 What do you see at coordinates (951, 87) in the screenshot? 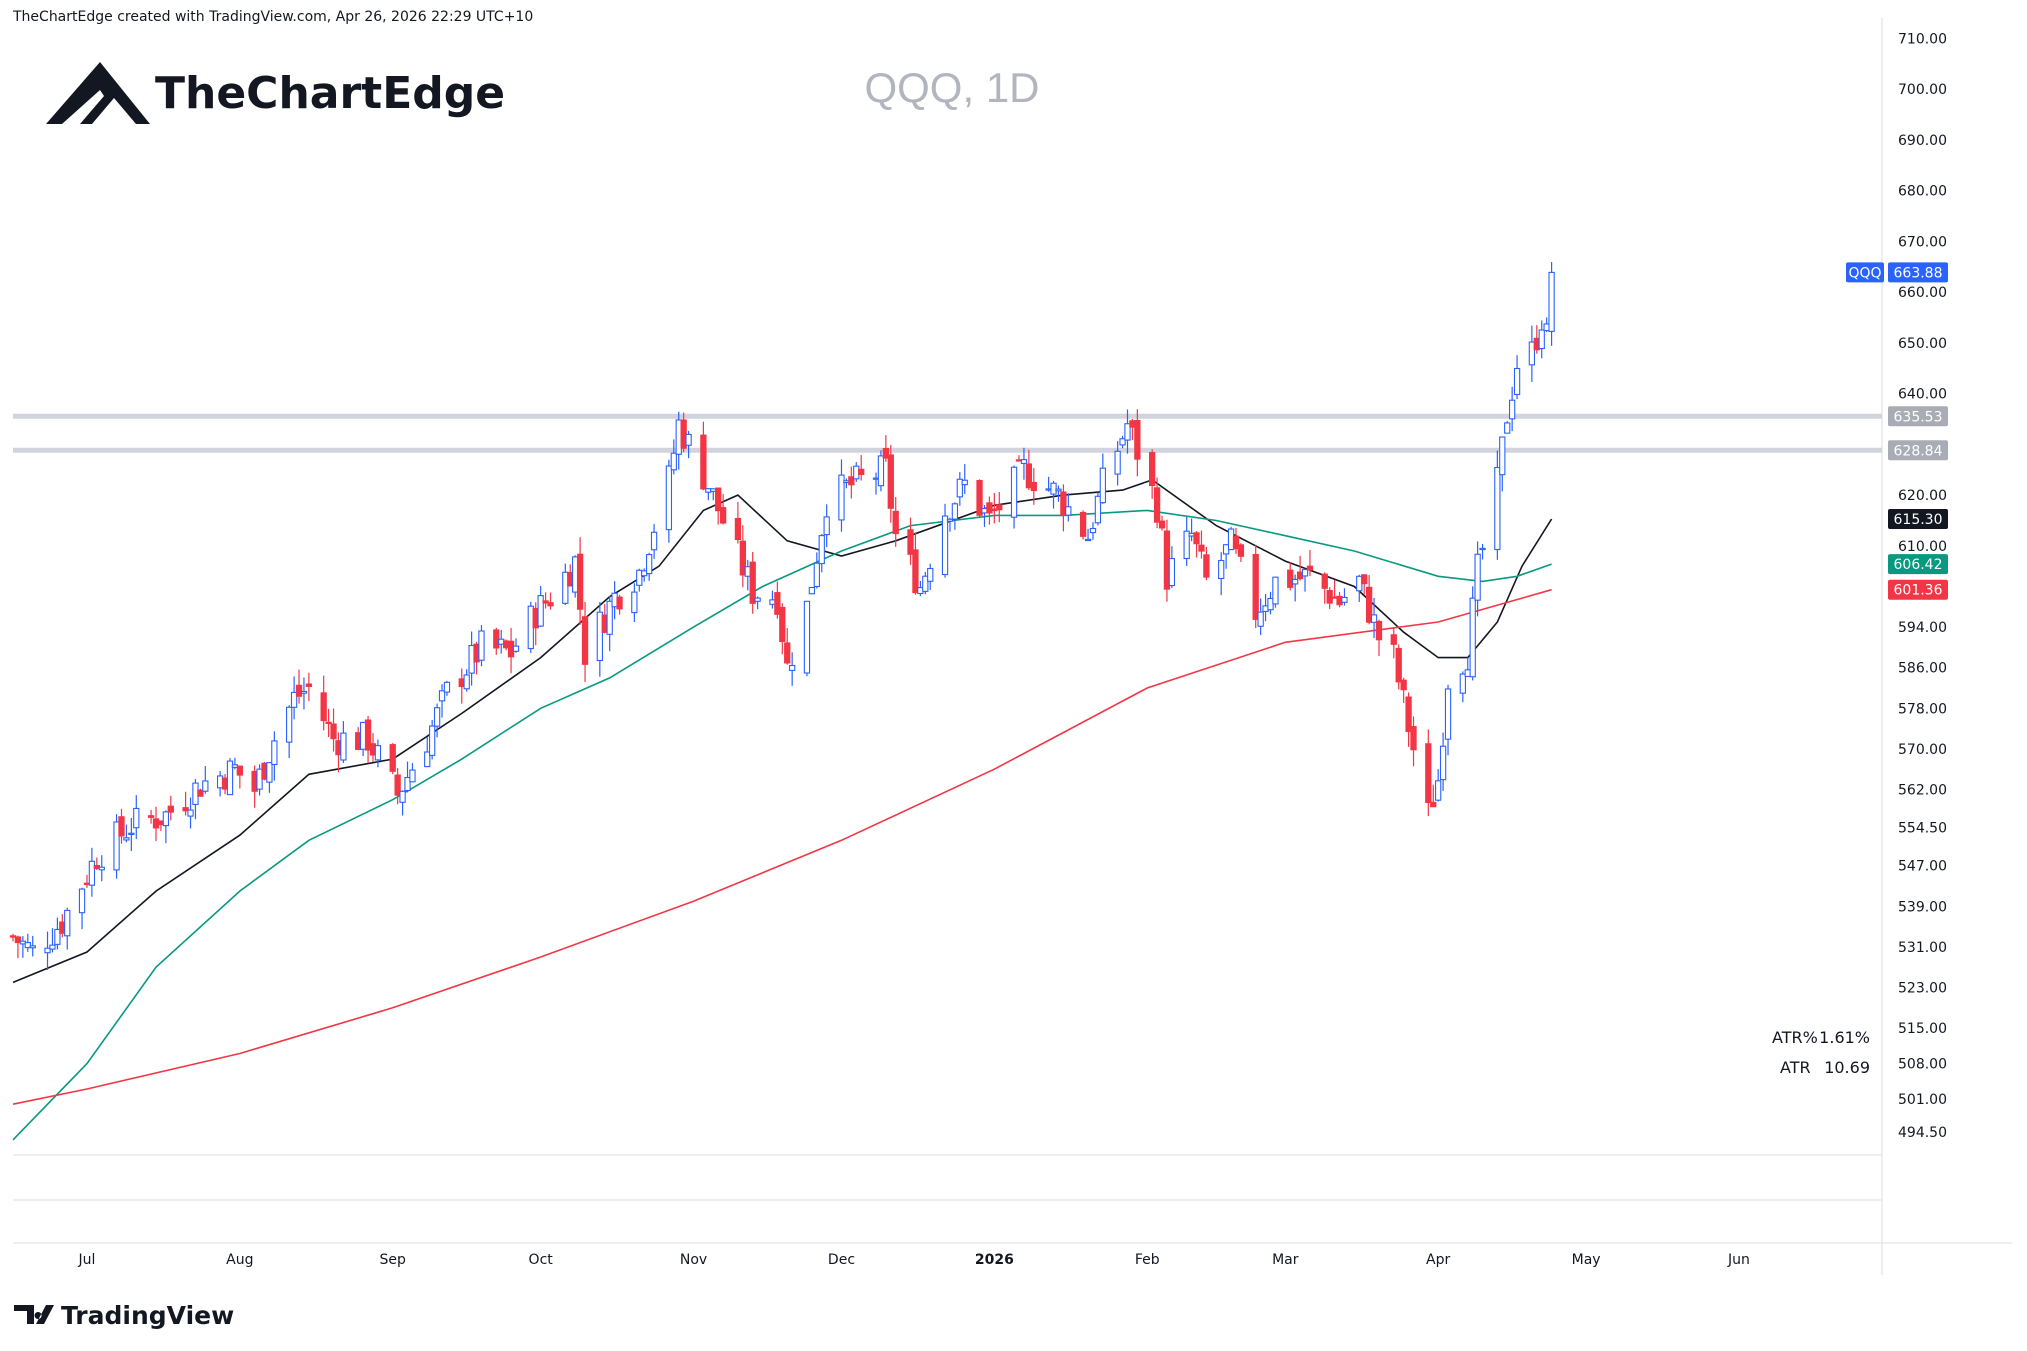
I see `symbol-watermark: QQQ, 1D` at bounding box center [951, 87].